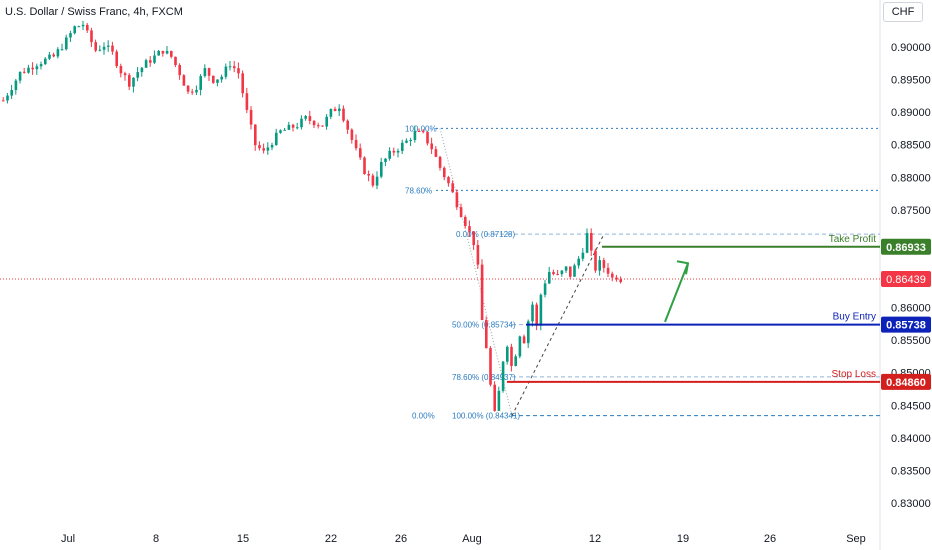 The height and width of the screenshot is (550, 932). What do you see at coordinates (94, 12) in the screenshot?
I see `chart-title: U.S. Dollar / Swiss Franc, 4h, FXCM` at bounding box center [94, 12].